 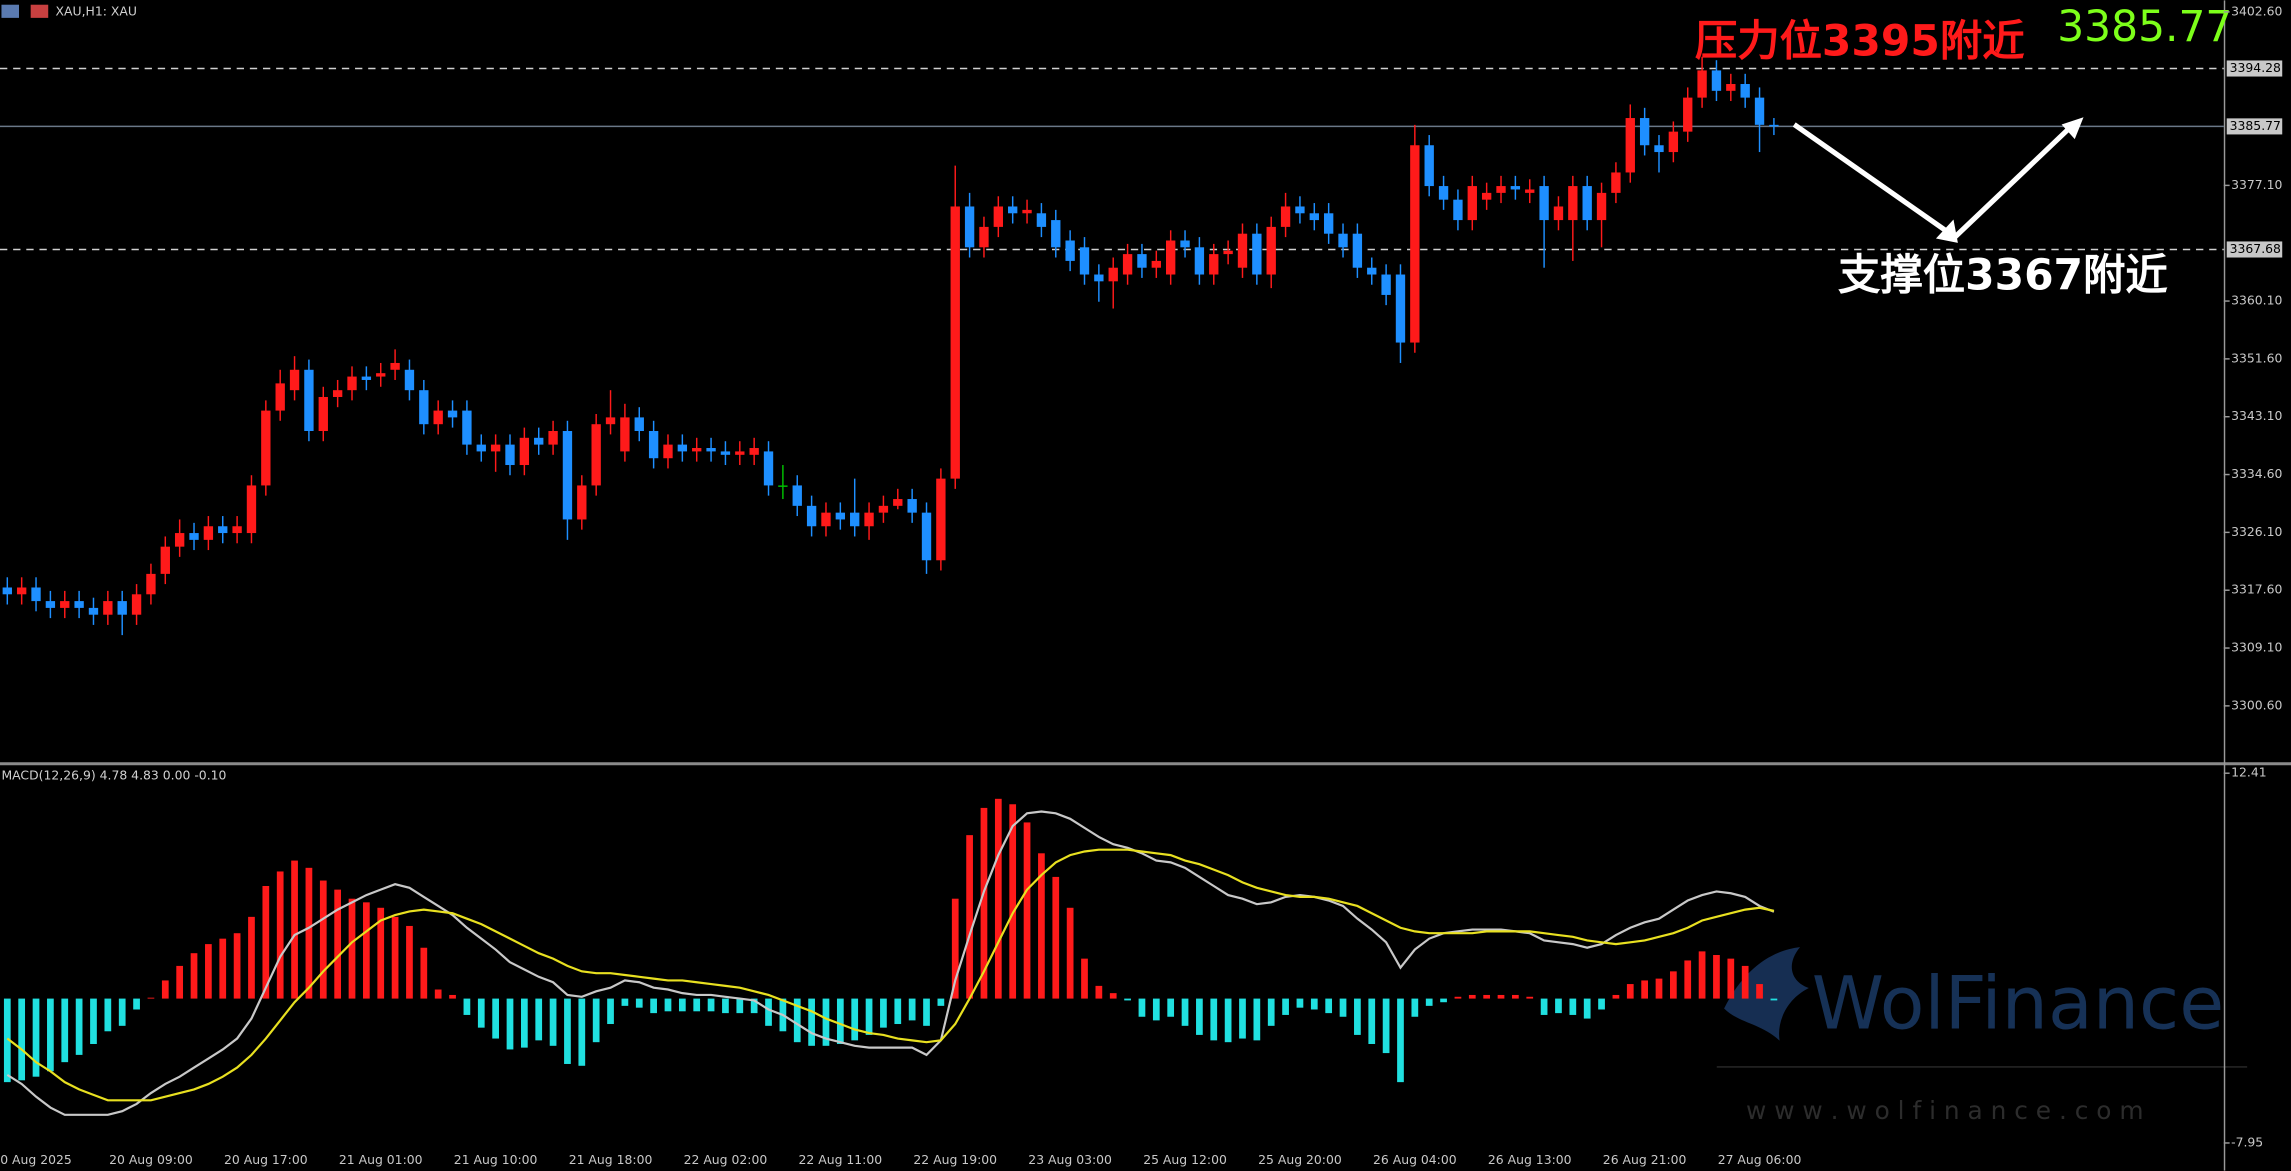 I want to click on chart-title: XAU,H1: XAU, so click(x=96, y=11).